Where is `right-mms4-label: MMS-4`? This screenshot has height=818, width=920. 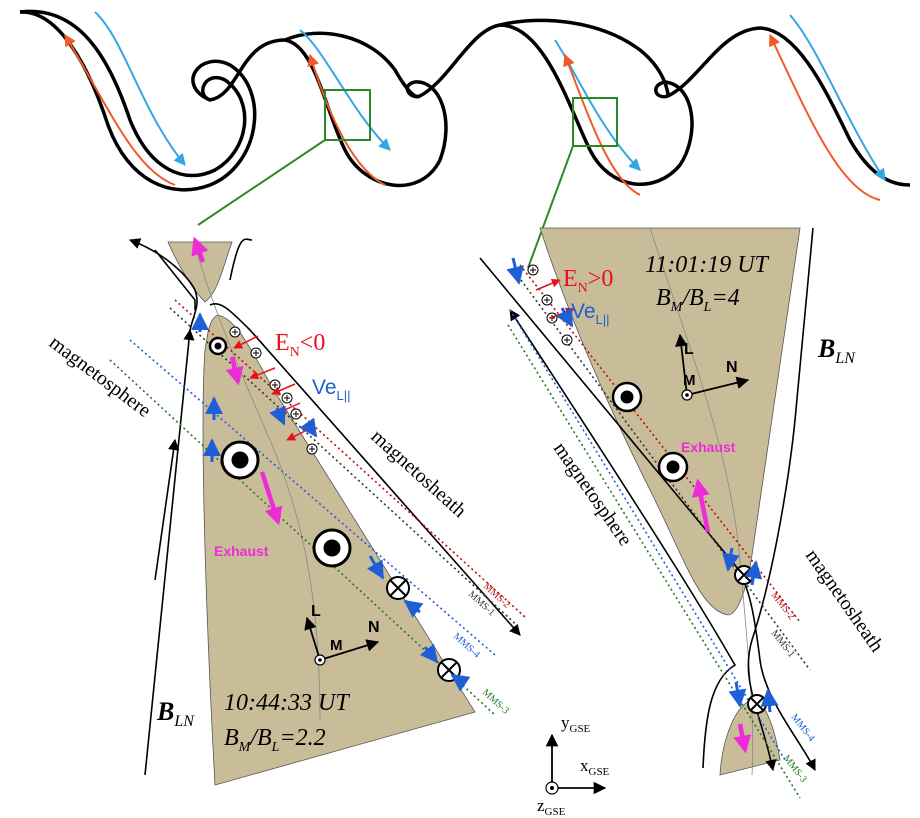
right-mms4-label: MMS-4 is located at coordinates (803, 728).